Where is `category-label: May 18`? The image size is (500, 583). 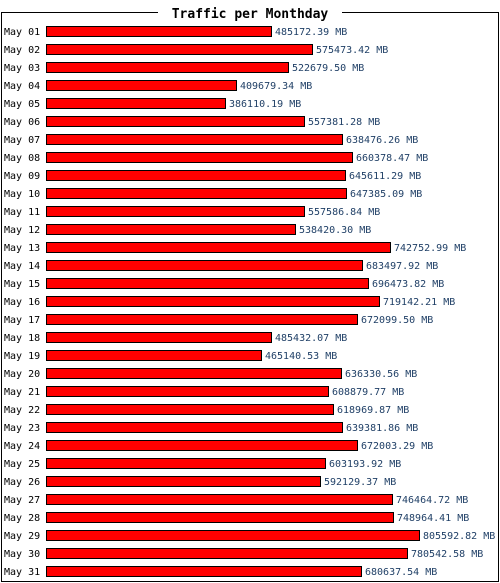 category-label: May 18 is located at coordinates (22, 338).